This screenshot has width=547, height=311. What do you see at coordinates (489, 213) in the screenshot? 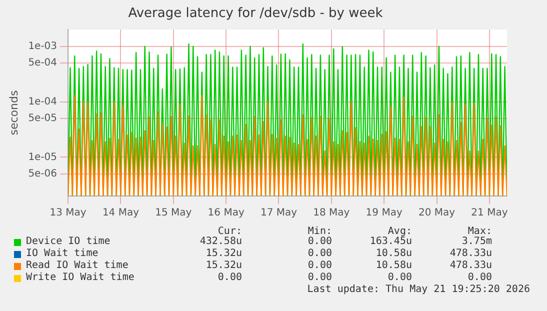
I see `x-tick-label: 21 May` at bounding box center [489, 213].